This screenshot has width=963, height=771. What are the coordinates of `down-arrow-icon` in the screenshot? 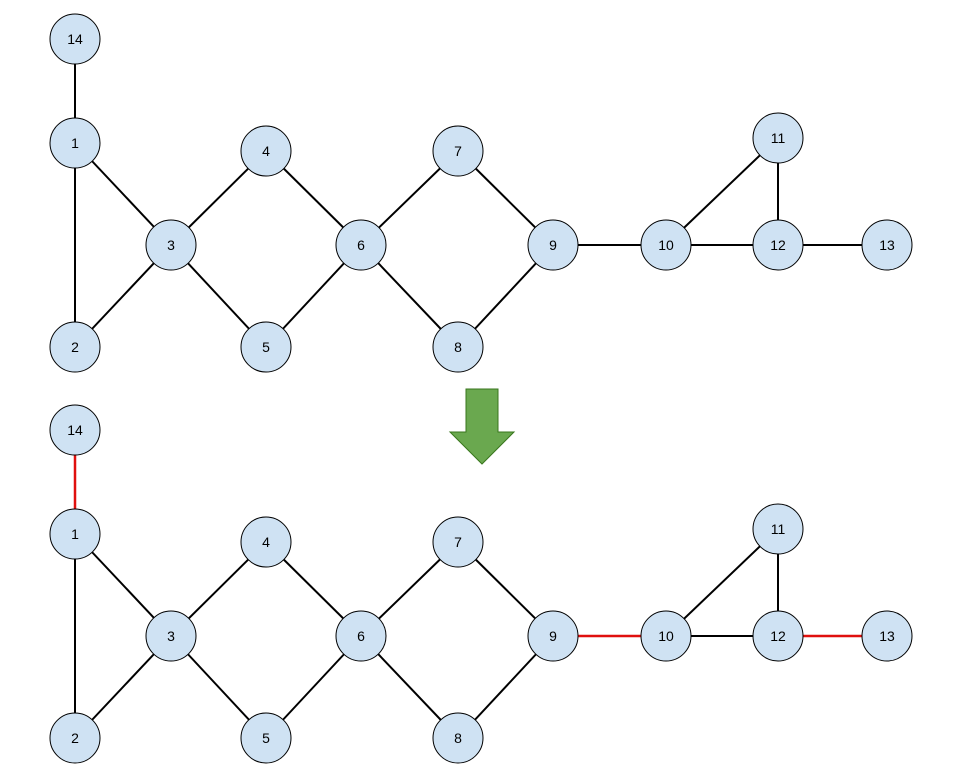 It's located at (482, 426).